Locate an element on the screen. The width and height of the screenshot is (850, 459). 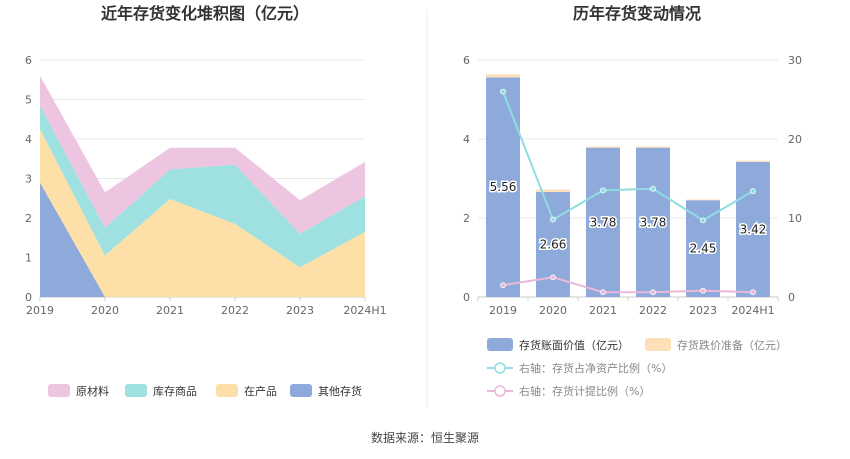
data-source: 数据来源：恒生聚源 is located at coordinates (425, 437).